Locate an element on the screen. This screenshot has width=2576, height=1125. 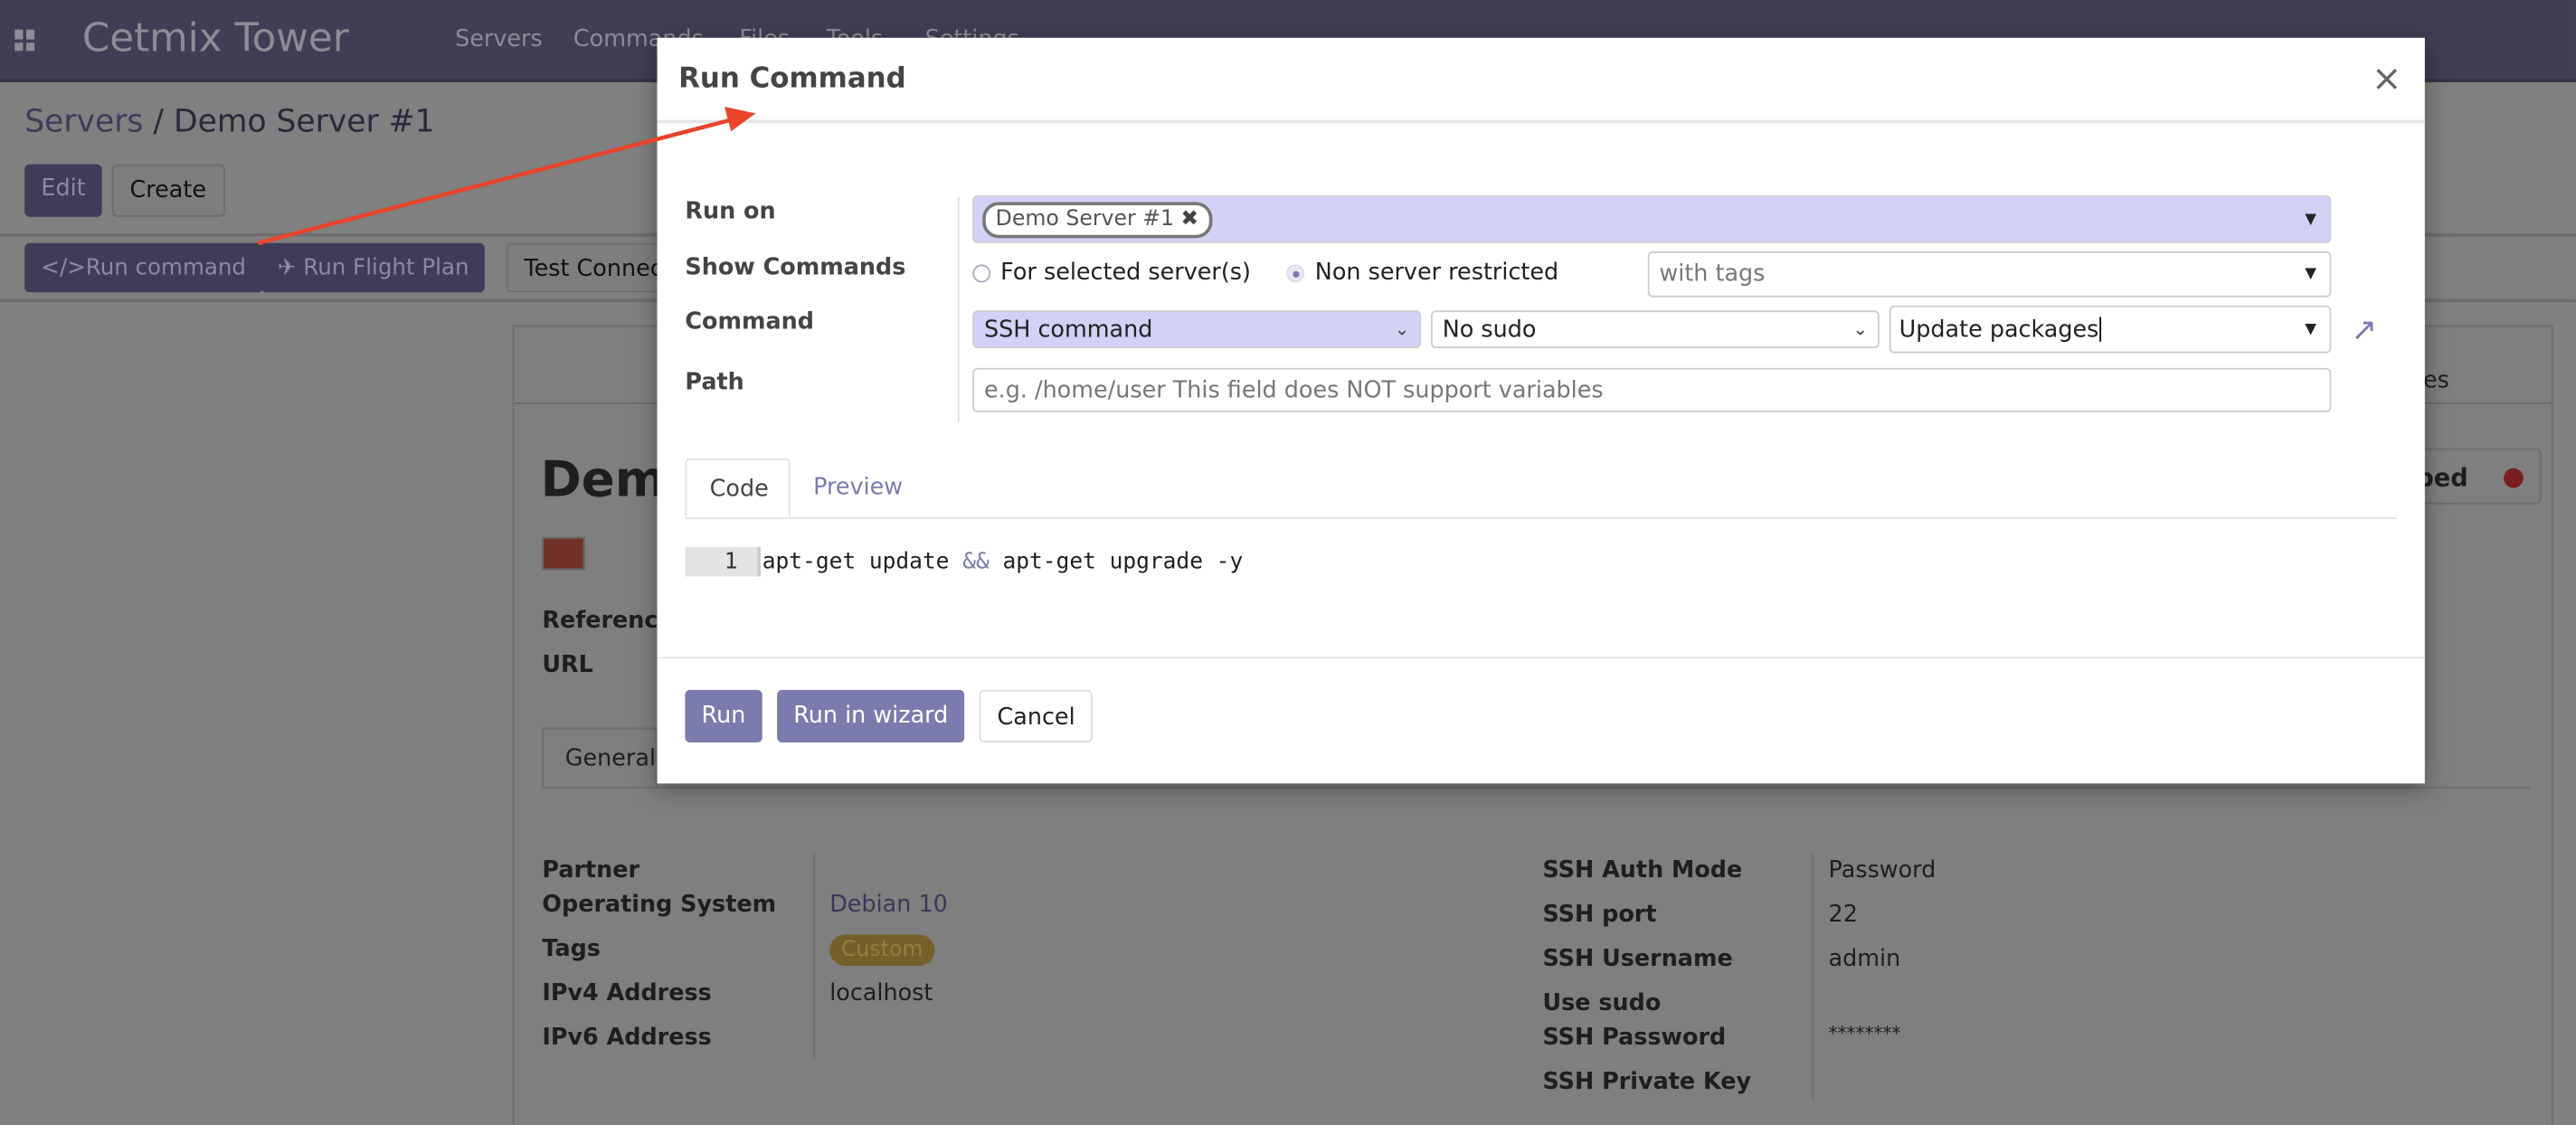
ssh-port-label: SSH port is located at coordinates (1600, 915).